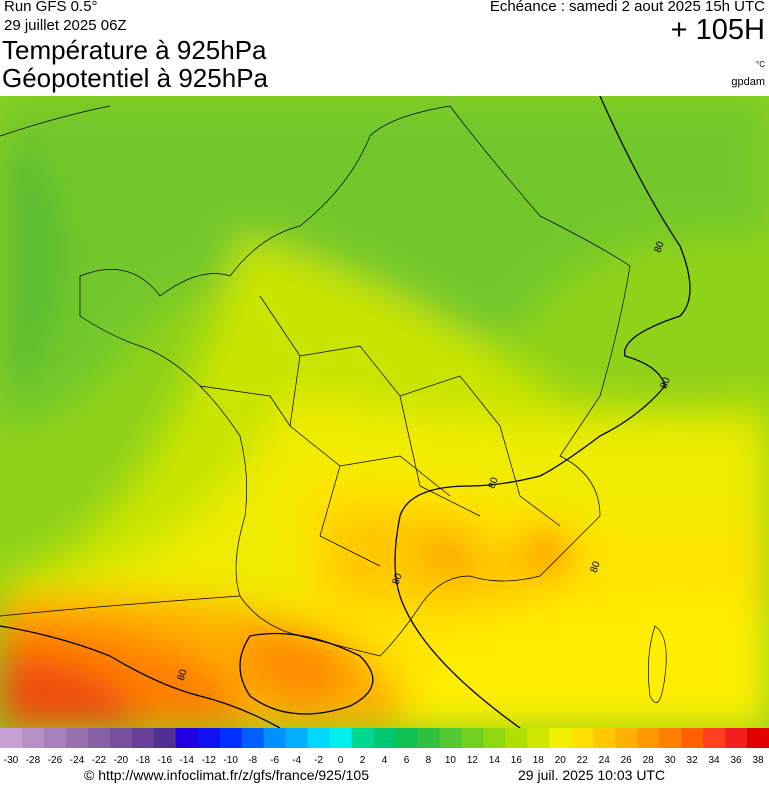  What do you see at coordinates (33, 760) in the screenshot?
I see `colorbar-label: -28` at bounding box center [33, 760].